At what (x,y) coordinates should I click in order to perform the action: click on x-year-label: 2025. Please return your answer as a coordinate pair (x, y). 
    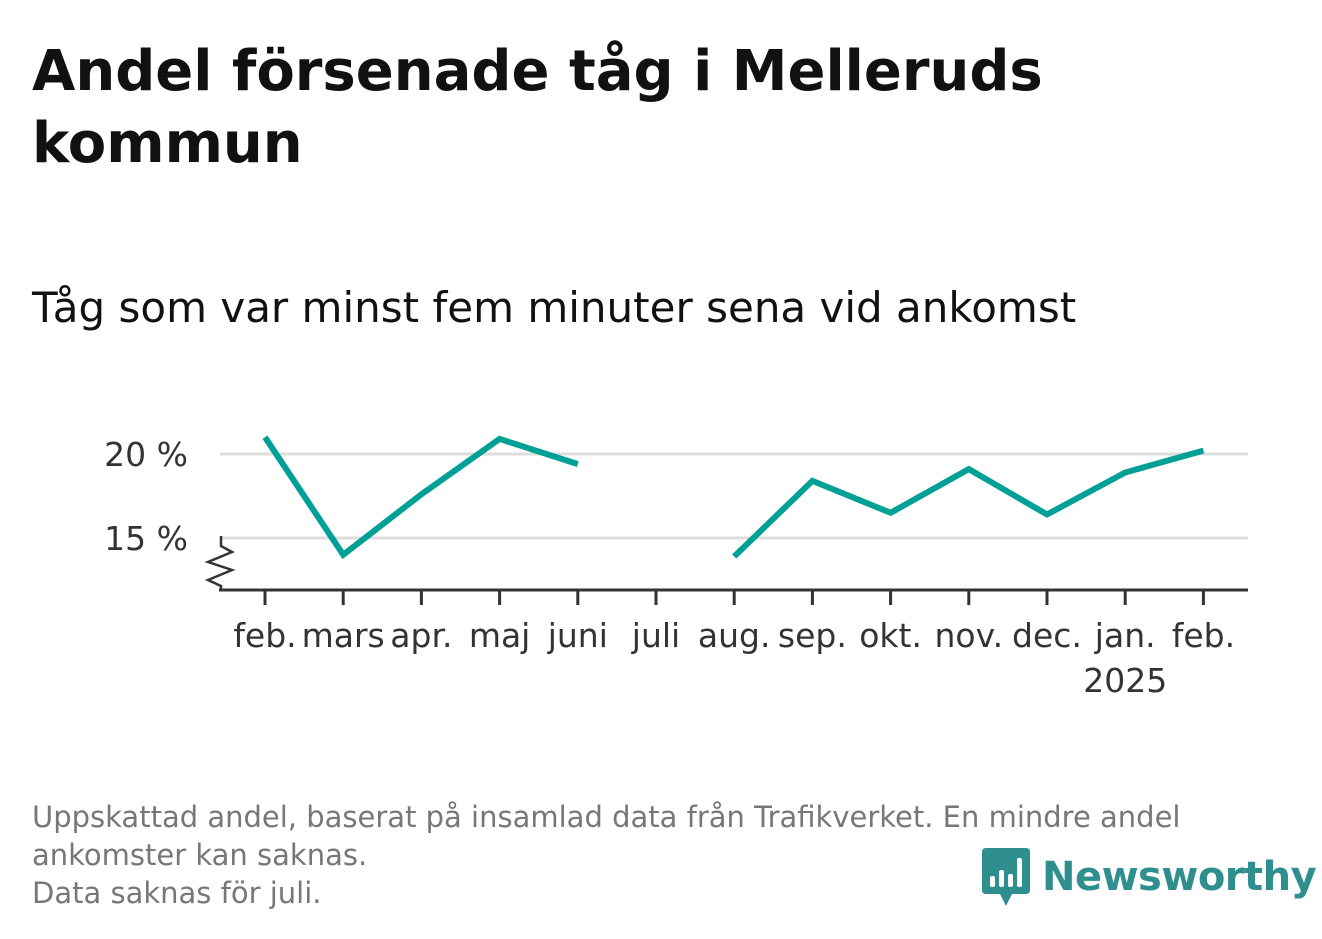
    Looking at the image, I should click on (1125, 680).